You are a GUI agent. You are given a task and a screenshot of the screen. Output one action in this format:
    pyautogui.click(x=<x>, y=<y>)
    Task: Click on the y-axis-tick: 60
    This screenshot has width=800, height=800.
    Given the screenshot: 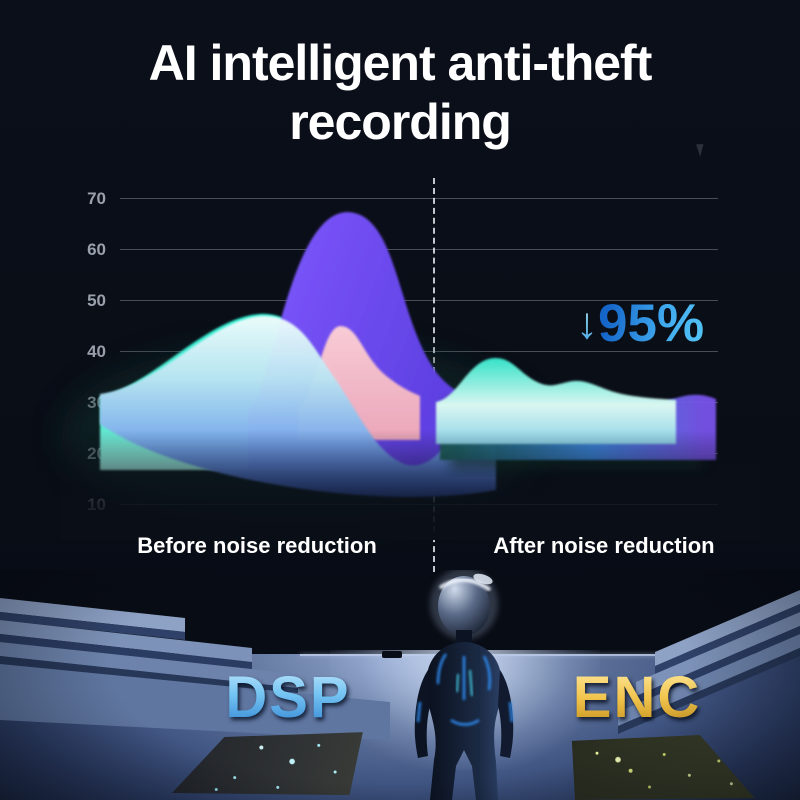 What is the action you would take?
    pyautogui.click(x=96, y=249)
    